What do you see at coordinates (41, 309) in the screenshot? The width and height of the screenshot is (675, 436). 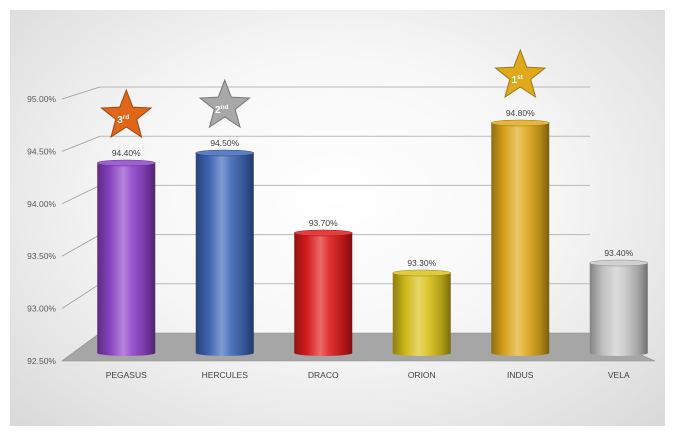 I see `y-tick-label: 93.00%` at bounding box center [41, 309].